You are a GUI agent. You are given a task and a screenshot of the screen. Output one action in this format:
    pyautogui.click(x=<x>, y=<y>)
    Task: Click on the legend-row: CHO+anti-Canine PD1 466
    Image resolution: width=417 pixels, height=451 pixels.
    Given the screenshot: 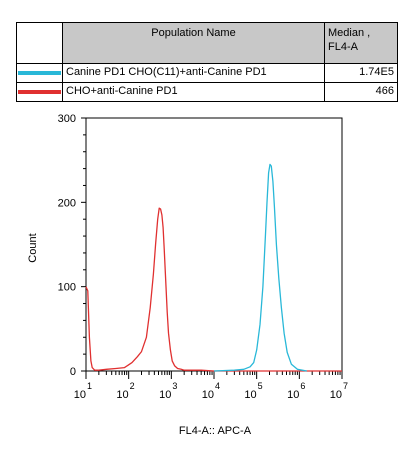 What is the action you would take?
    pyautogui.click(x=207, y=92)
    